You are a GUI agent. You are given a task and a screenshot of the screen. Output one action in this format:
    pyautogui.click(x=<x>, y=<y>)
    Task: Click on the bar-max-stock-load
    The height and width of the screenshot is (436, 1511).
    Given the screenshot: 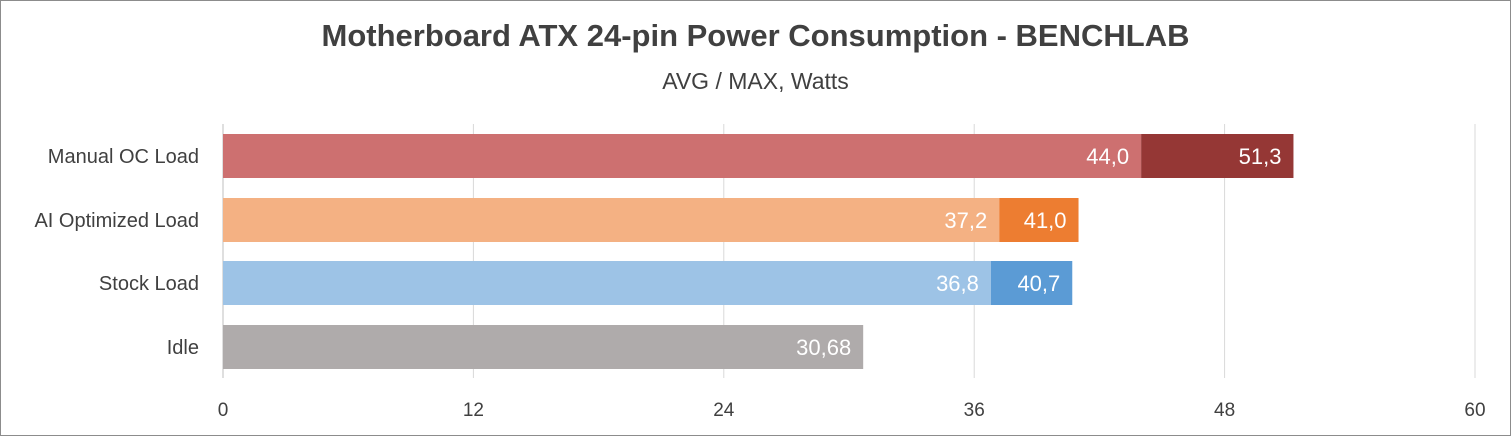 What is the action you would take?
    pyautogui.click(x=1031, y=283)
    